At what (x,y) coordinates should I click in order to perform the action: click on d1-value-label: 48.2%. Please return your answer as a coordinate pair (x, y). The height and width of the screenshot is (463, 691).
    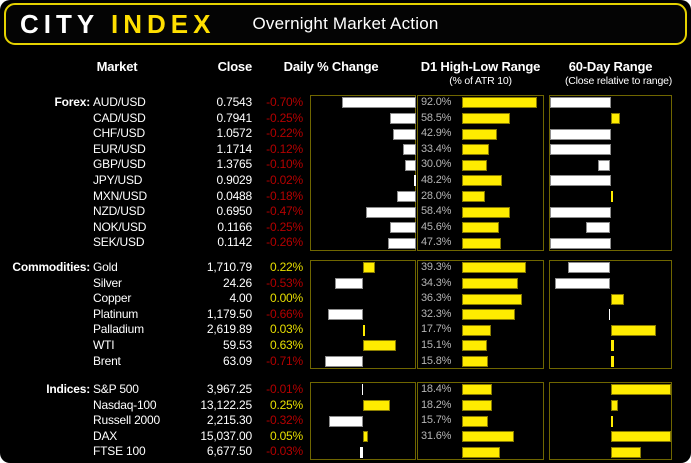
    Looking at the image, I should click on (436, 180).